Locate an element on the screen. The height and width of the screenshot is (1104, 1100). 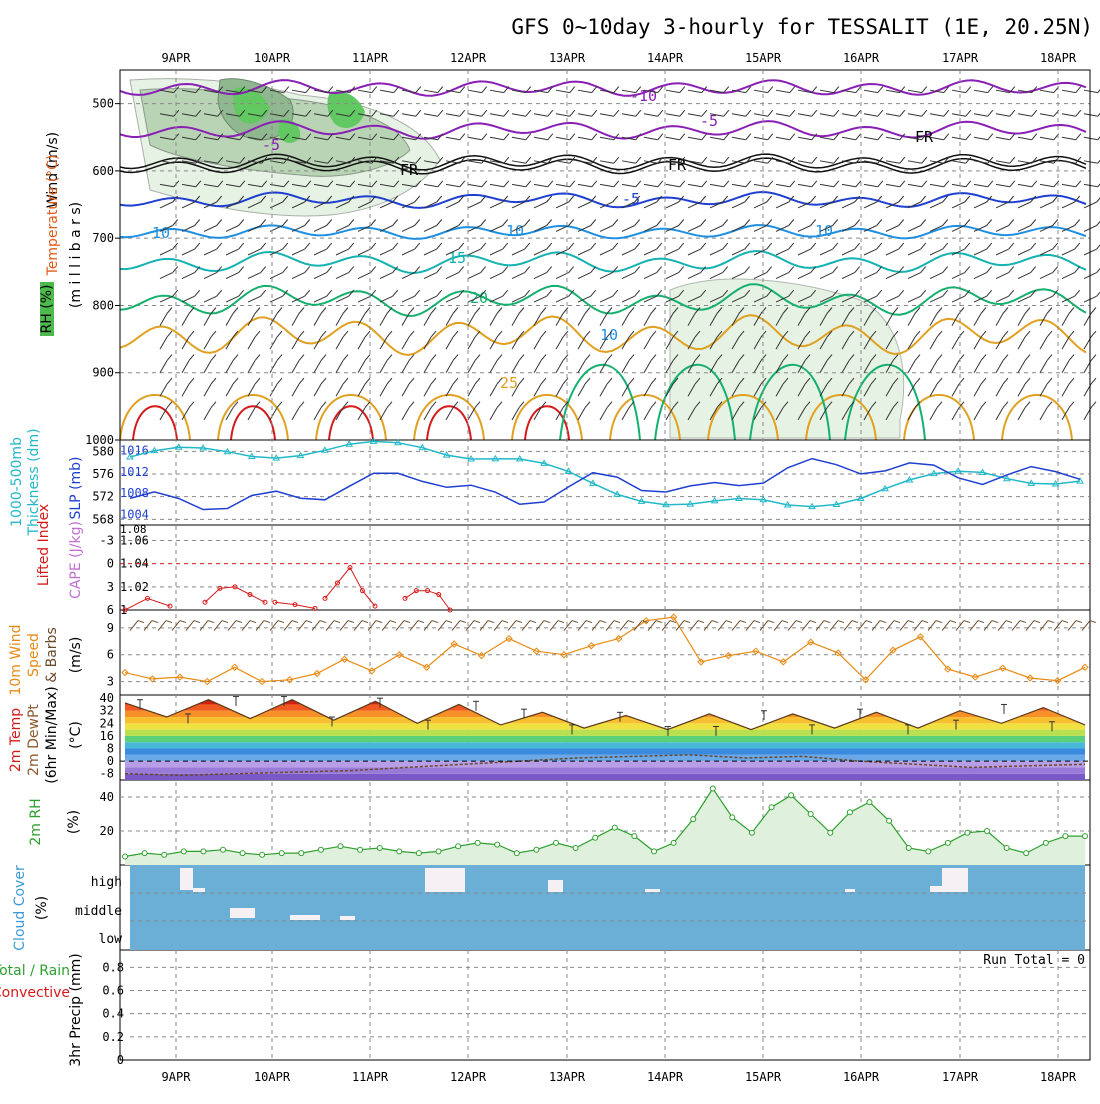
wind10-barbs-label: & Barbs is located at coordinates (52, 655).